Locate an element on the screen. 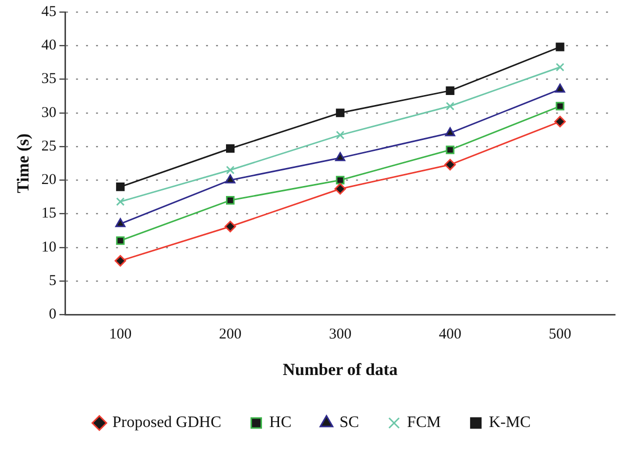 The image size is (635, 451). y-tick-label: 5 is located at coordinates (52, 280).